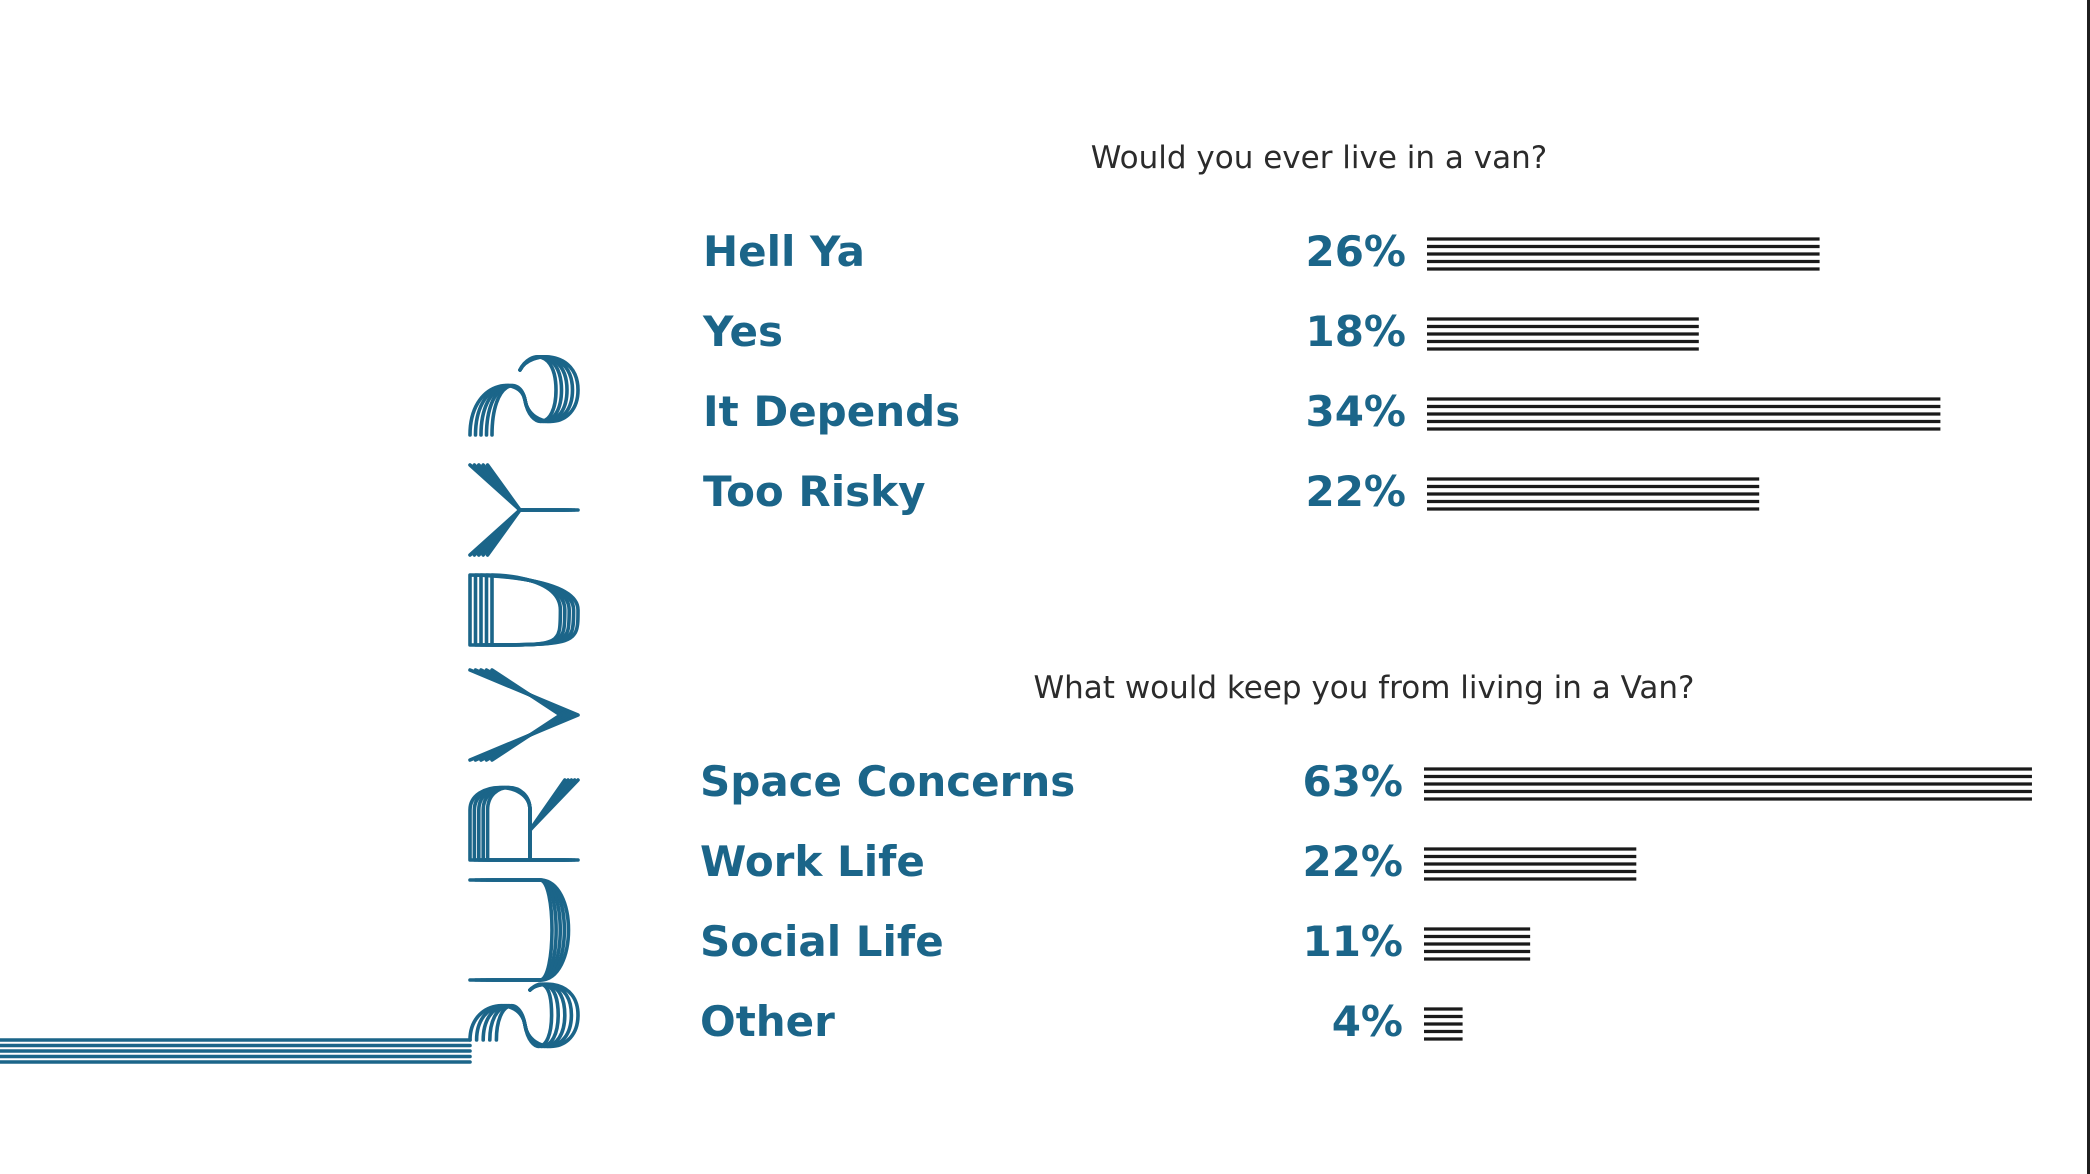 The image size is (2090, 1174). Describe the element at coordinates (822, 941) in the screenshot. I see `category-label: Social Life` at that location.